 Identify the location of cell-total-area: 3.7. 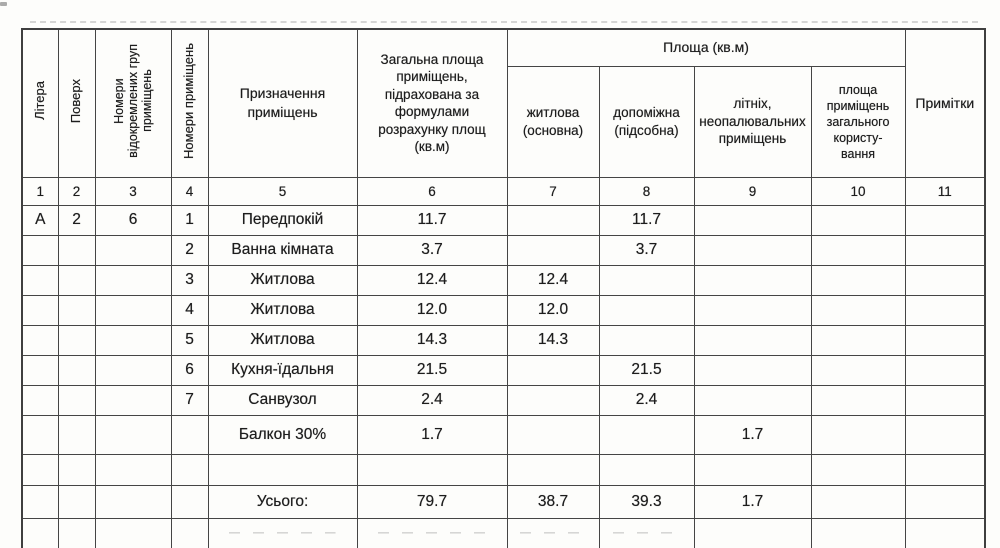
(432, 250).